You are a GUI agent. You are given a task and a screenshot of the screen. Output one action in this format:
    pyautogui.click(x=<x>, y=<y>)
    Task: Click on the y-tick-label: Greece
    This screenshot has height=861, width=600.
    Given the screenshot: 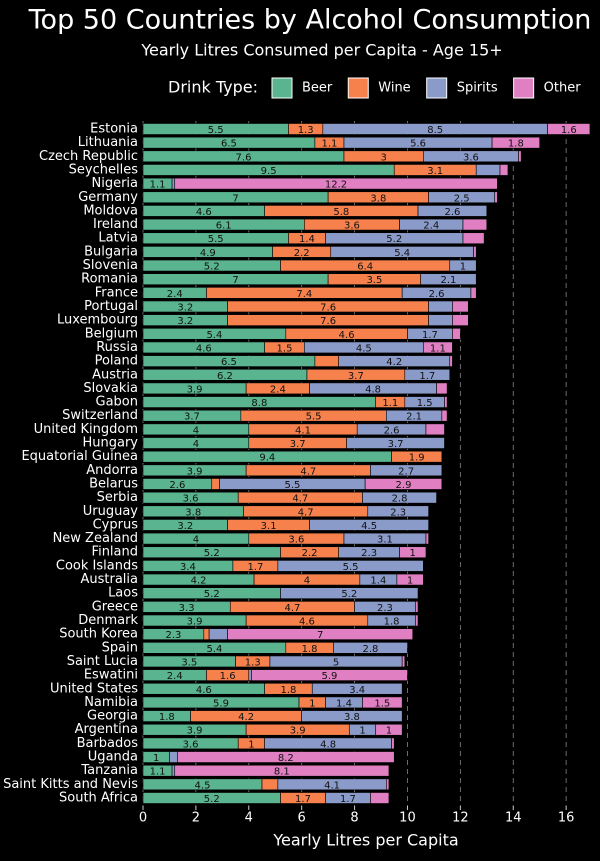 What is the action you would take?
    pyautogui.click(x=115, y=606)
    